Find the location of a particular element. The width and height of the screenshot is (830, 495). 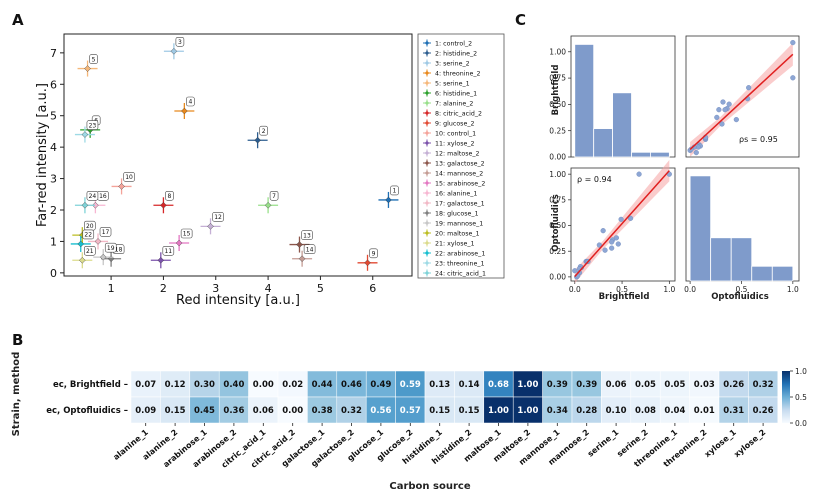

heatmap-cell-value: 0.00 is located at coordinates (292, 411).